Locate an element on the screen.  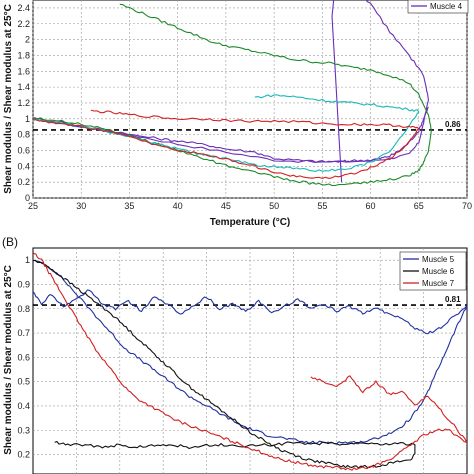
panel-a-x-axis-label: Temperature (°C) is located at coordinates (250, 222).